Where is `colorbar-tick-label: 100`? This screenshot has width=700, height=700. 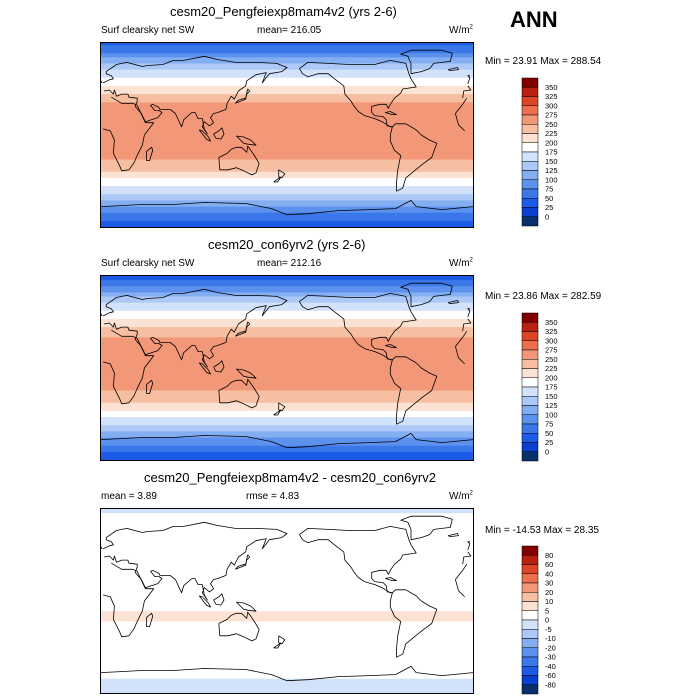 colorbar-tick-label: 100 is located at coordinates (551, 414).